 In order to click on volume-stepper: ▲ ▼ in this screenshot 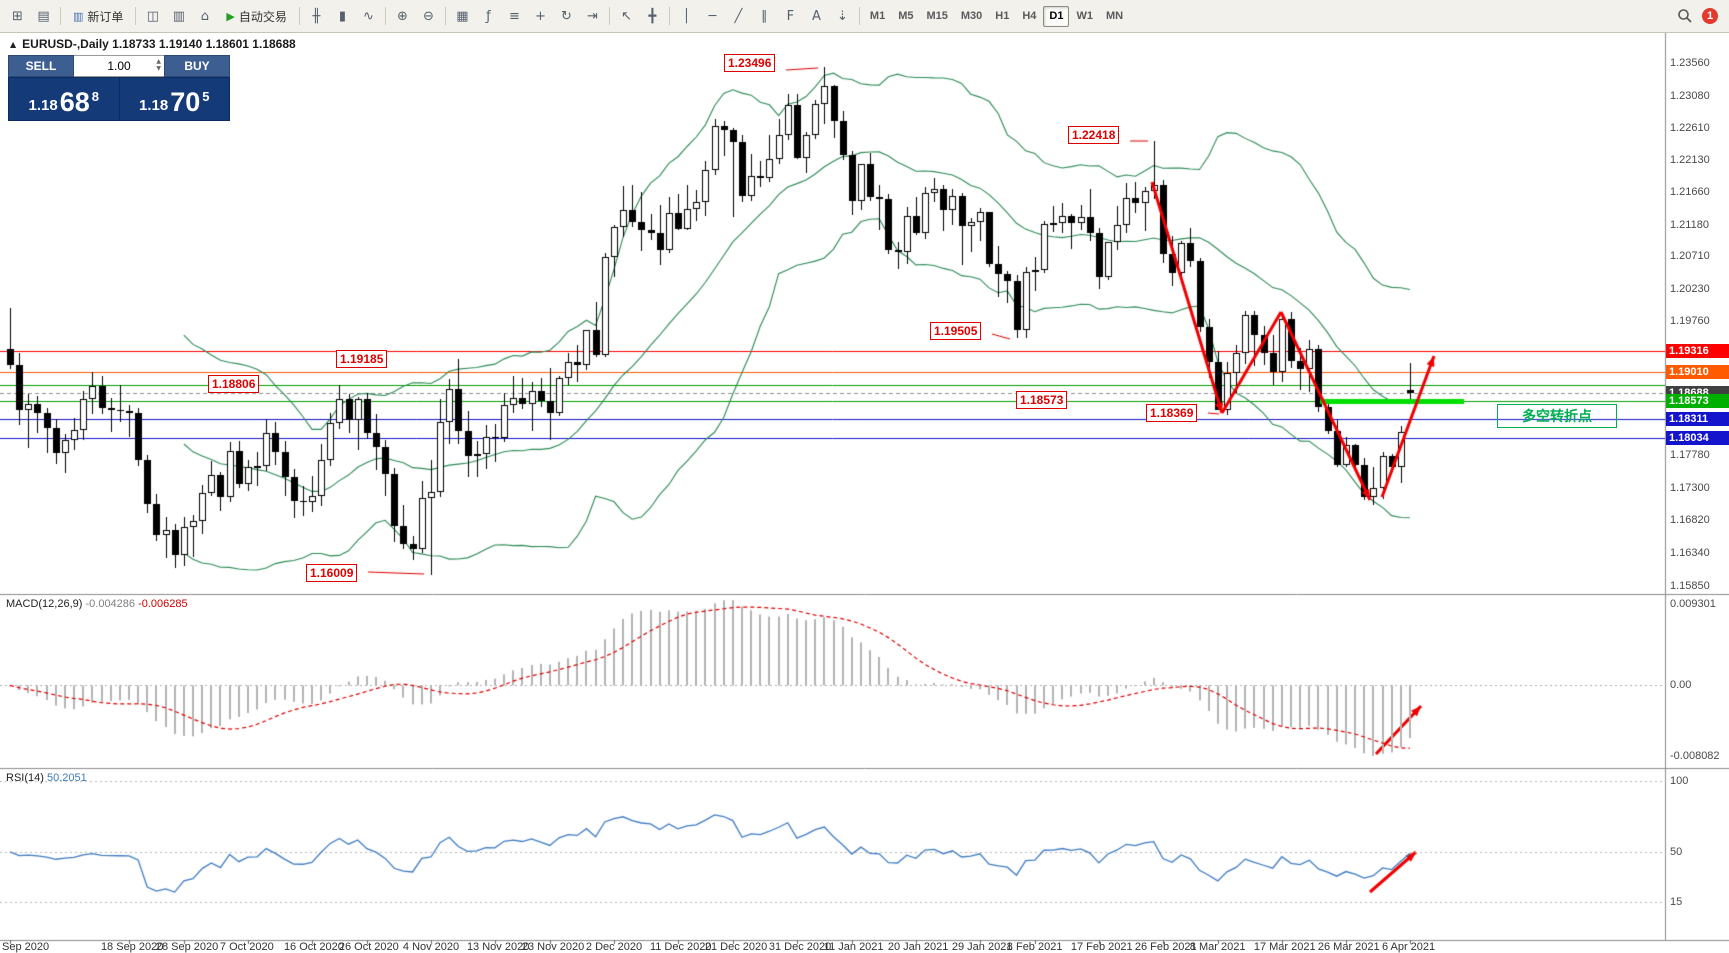, I will do `click(158, 65)`.